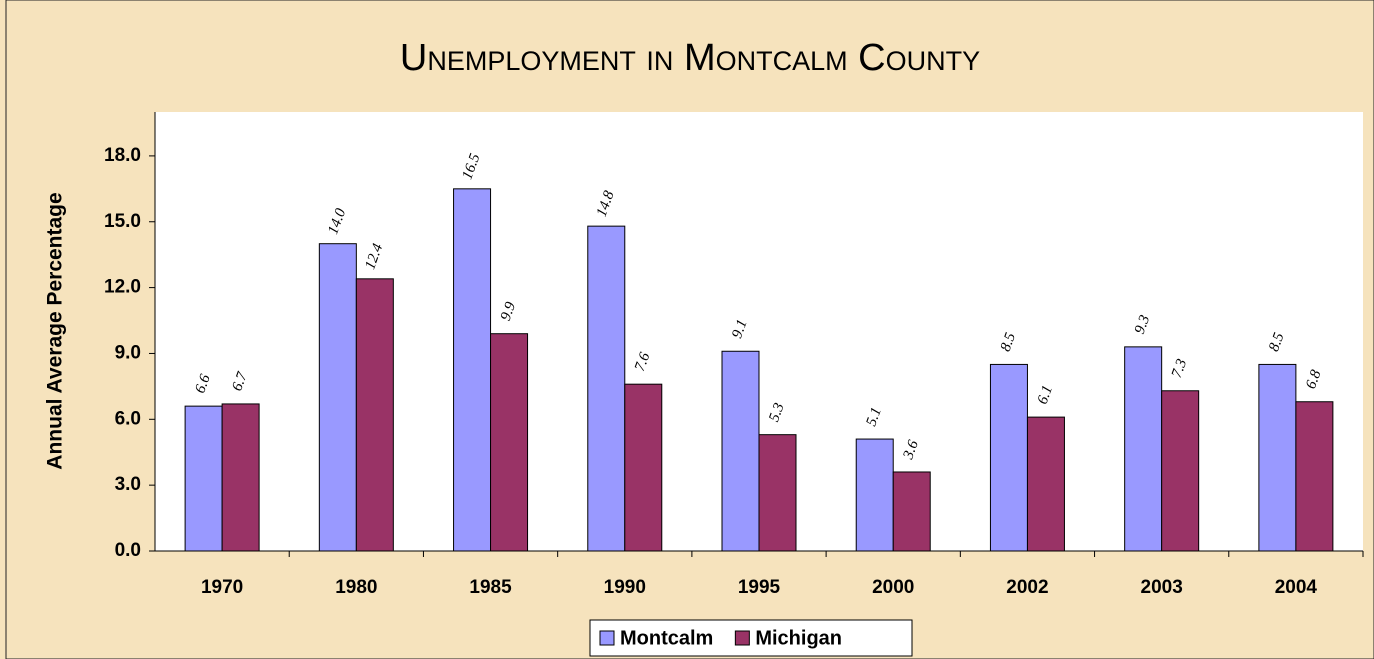 This screenshot has height=659, width=1374. I want to click on value-label: 9.3, so click(1142, 324).